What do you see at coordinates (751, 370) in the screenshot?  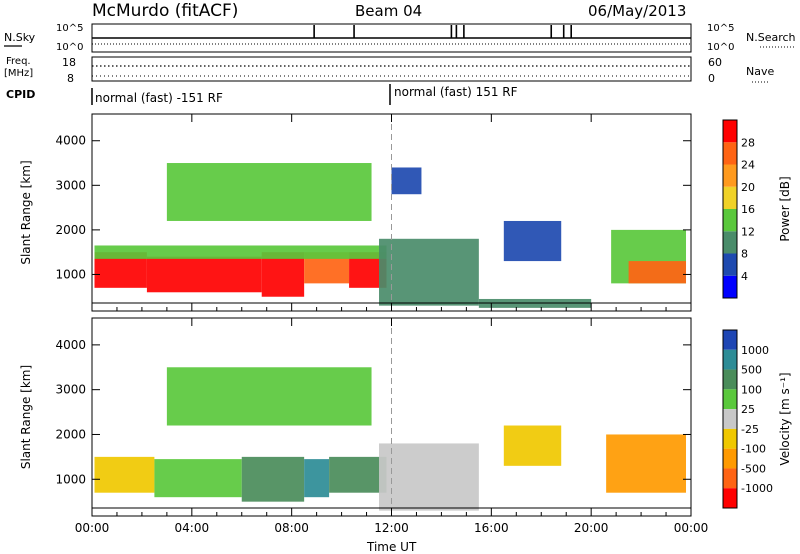 I see `colorbar-tick-label: 500` at bounding box center [751, 370].